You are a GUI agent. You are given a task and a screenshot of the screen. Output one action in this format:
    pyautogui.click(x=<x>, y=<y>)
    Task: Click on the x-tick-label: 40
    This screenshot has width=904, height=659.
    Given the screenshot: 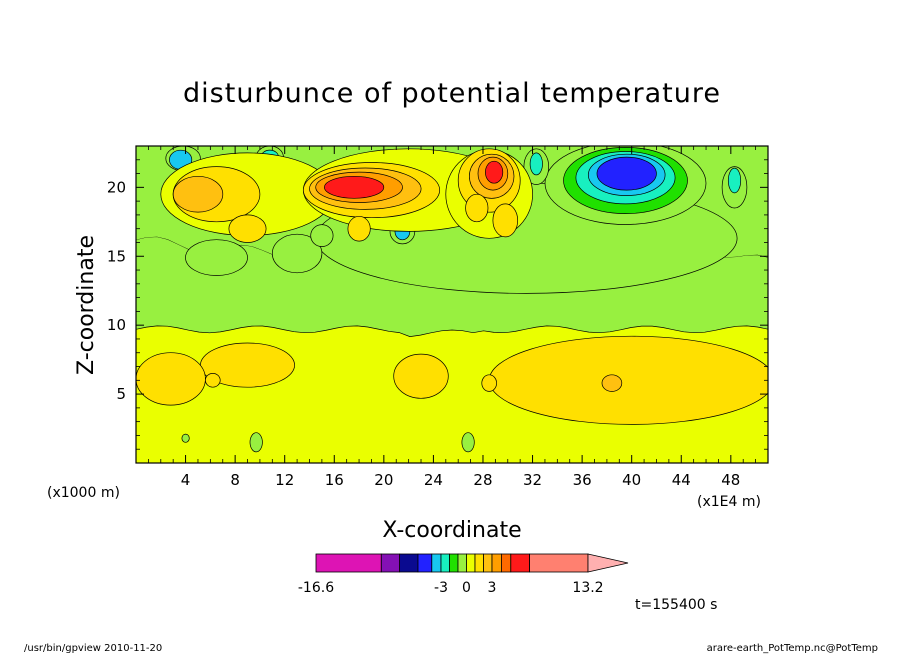 What is the action you would take?
    pyautogui.click(x=631, y=480)
    